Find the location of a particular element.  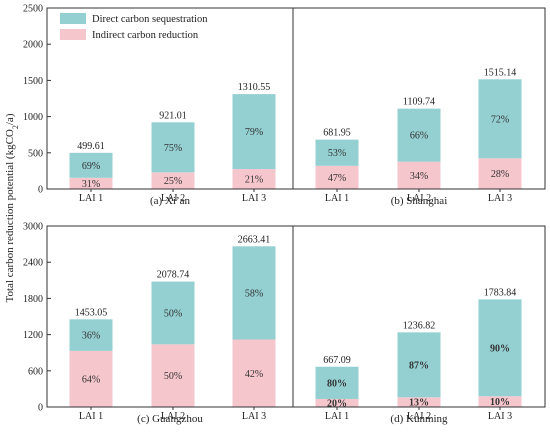

total-label: 1515.14 is located at coordinates (500, 72).